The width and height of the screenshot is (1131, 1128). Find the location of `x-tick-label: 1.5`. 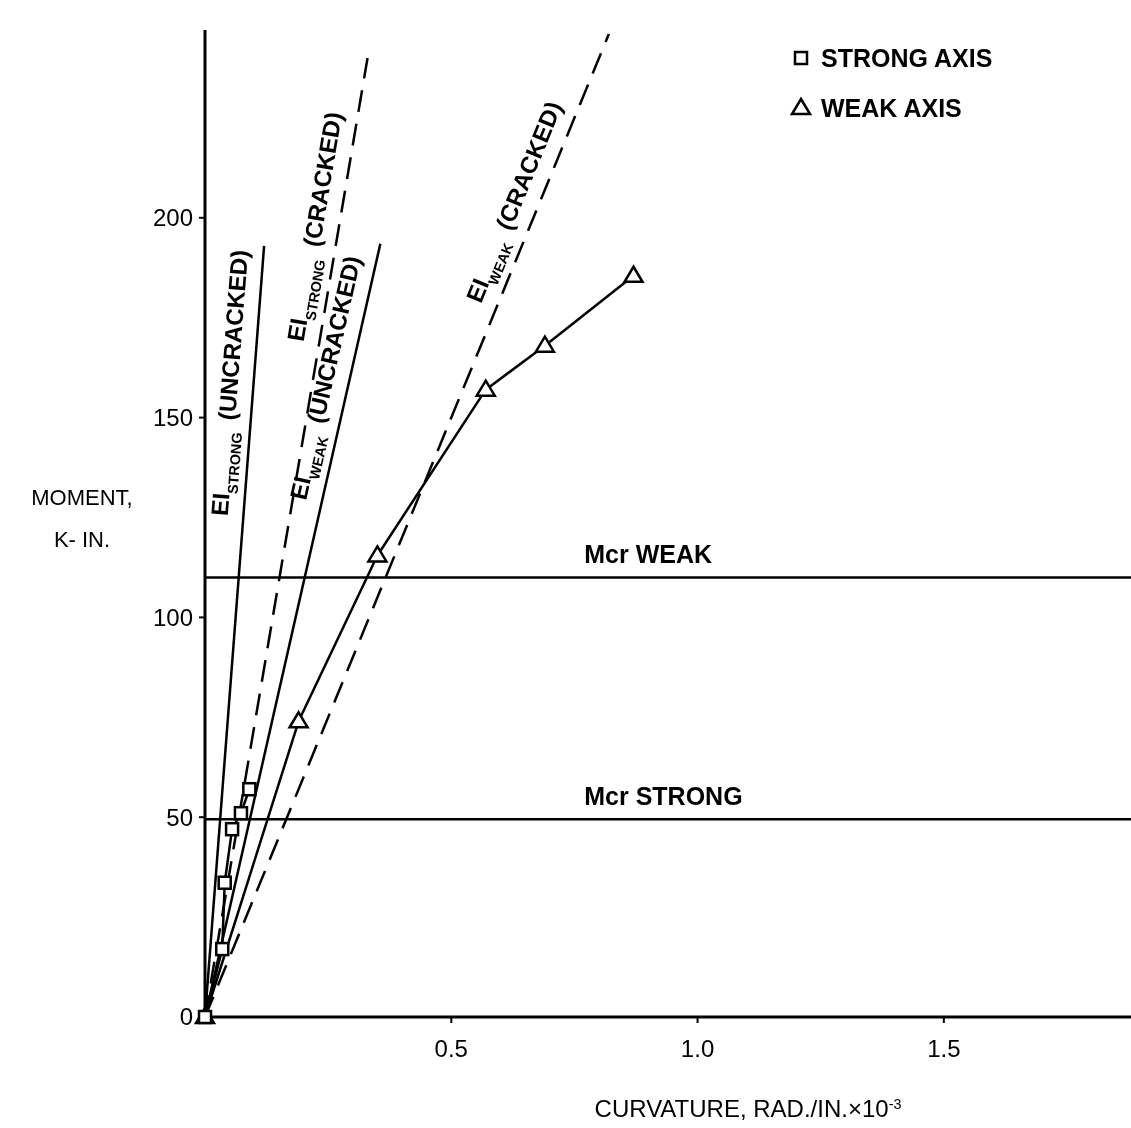

x-tick-label: 1.5 is located at coordinates (944, 1048).